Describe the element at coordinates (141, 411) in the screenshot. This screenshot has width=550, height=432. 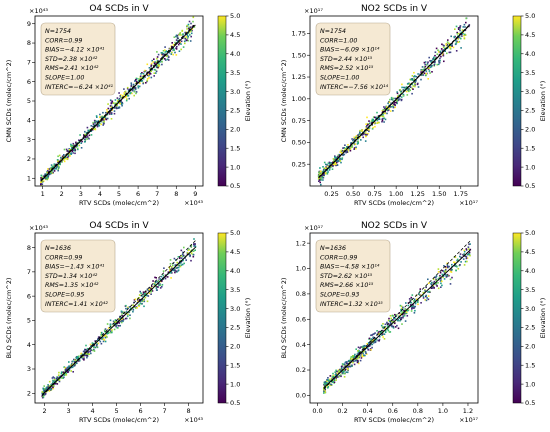
I see `x-tick-label: 6` at that location.